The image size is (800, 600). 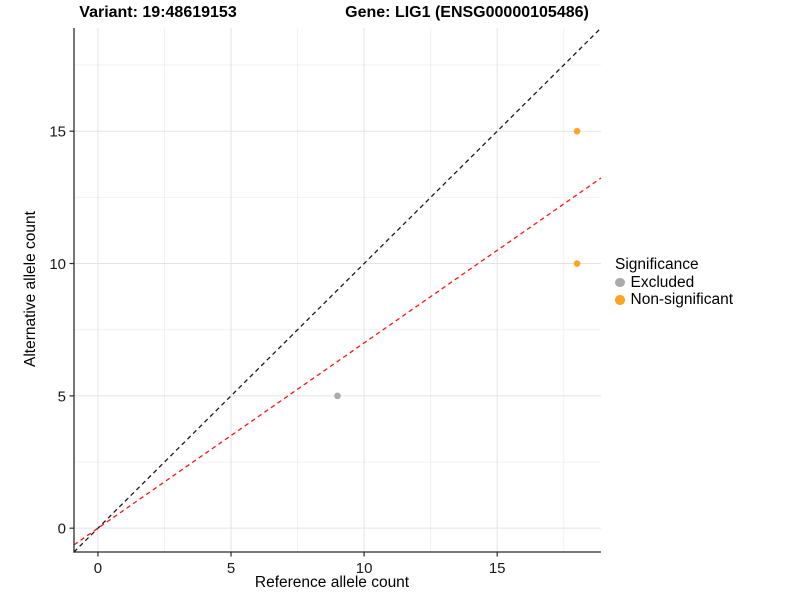 What do you see at coordinates (682, 299) in the screenshot?
I see `legend-item-label: Non-significant` at bounding box center [682, 299].